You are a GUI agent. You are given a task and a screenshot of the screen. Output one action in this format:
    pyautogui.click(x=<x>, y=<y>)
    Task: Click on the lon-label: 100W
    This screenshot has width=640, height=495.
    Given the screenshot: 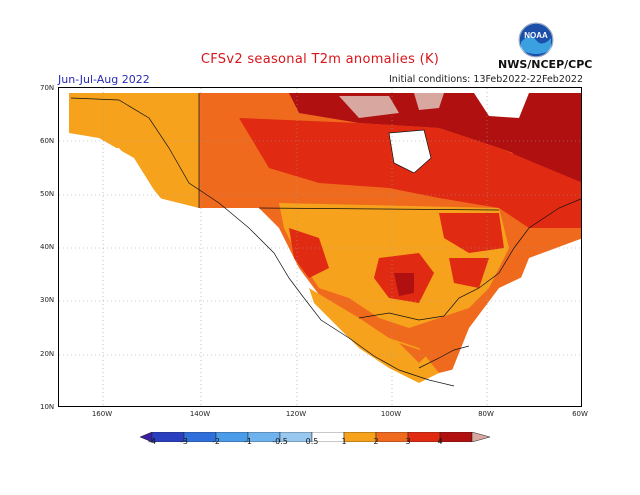 What is the action you would take?
    pyautogui.click(x=391, y=414)
    